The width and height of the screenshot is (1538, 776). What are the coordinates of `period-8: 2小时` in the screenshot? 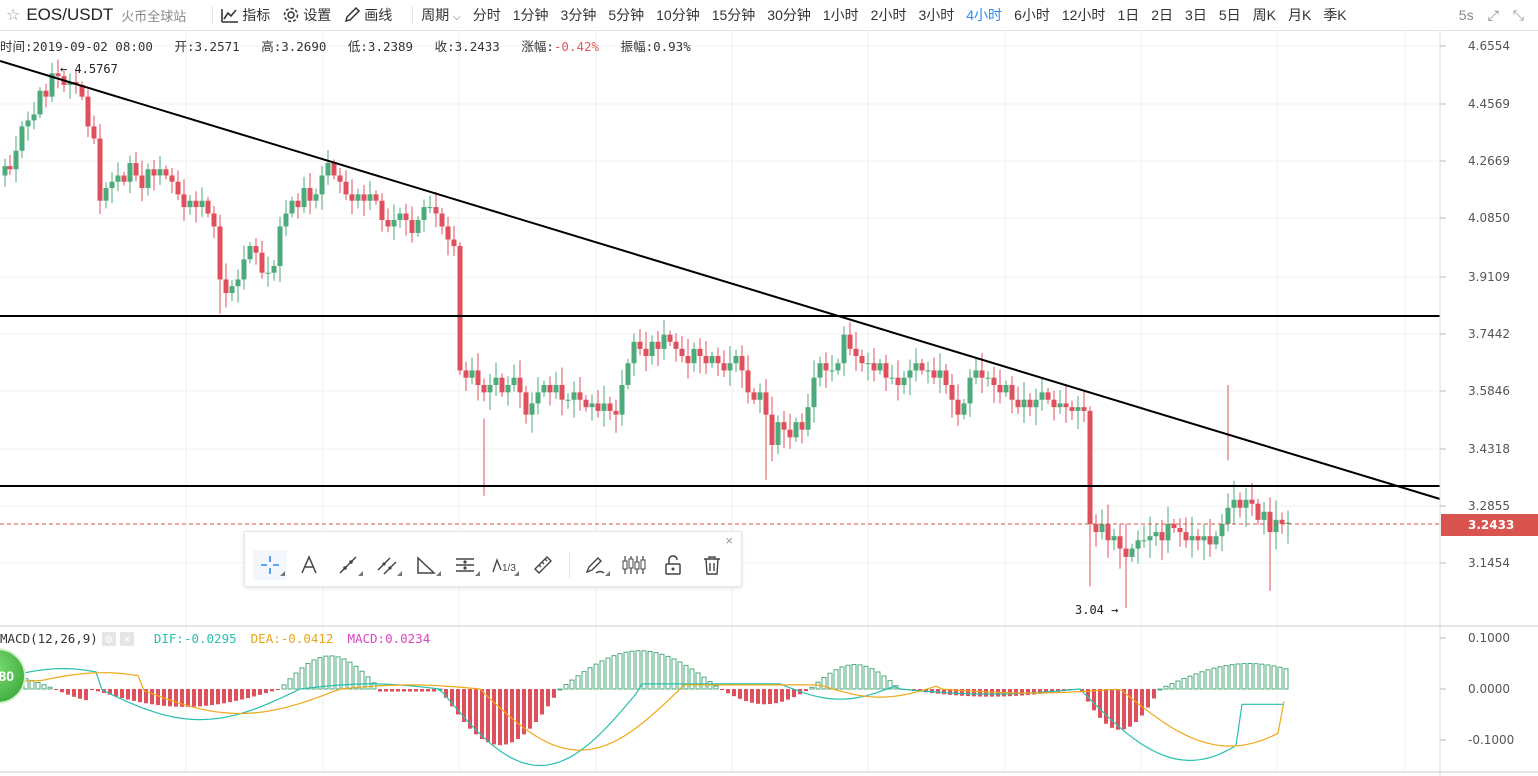 It's located at (888, 15).